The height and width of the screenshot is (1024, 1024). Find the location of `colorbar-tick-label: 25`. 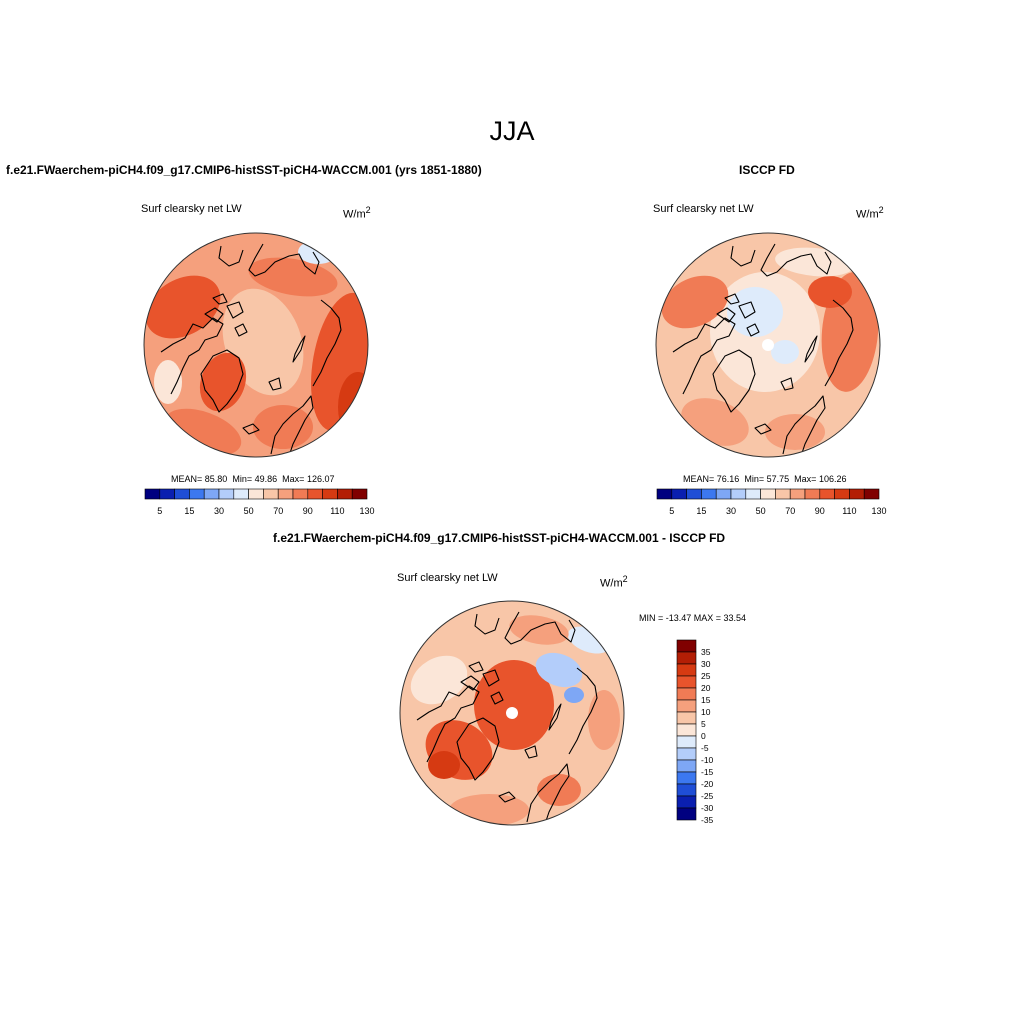

colorbar-tick-label: 25 is located at coordinates (706, 676).